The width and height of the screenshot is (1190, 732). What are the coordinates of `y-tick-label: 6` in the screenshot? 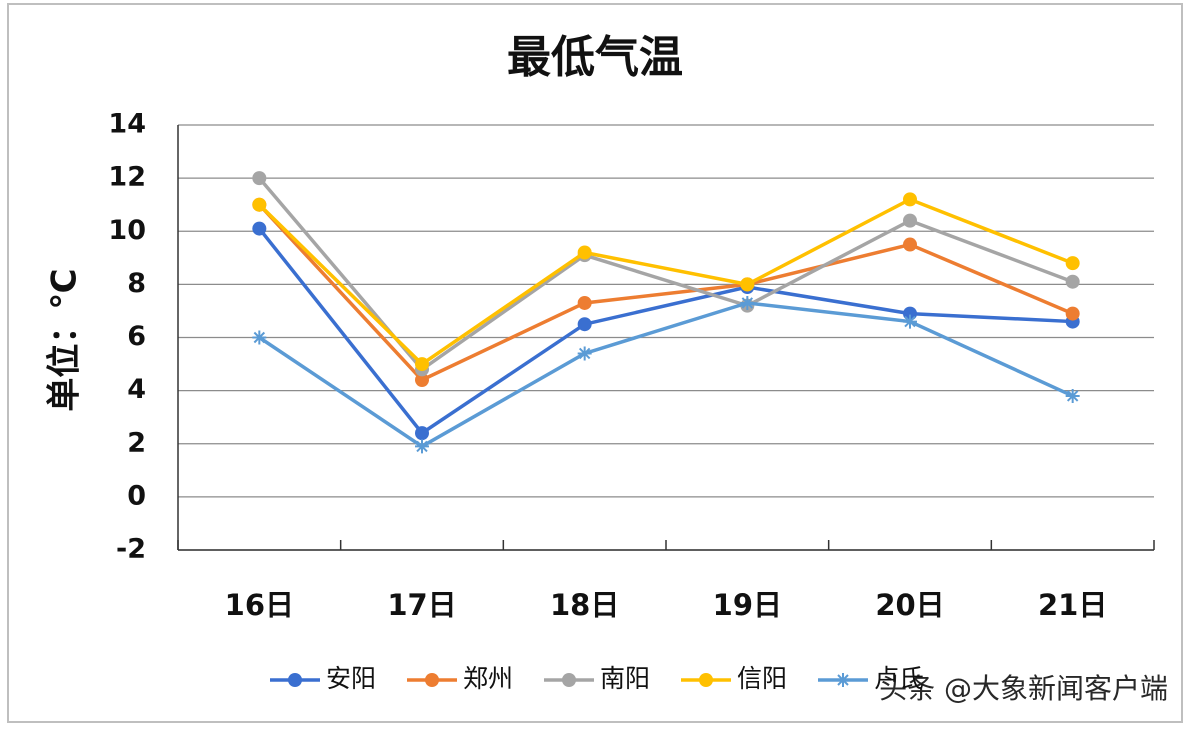 It's located at (136, 336).